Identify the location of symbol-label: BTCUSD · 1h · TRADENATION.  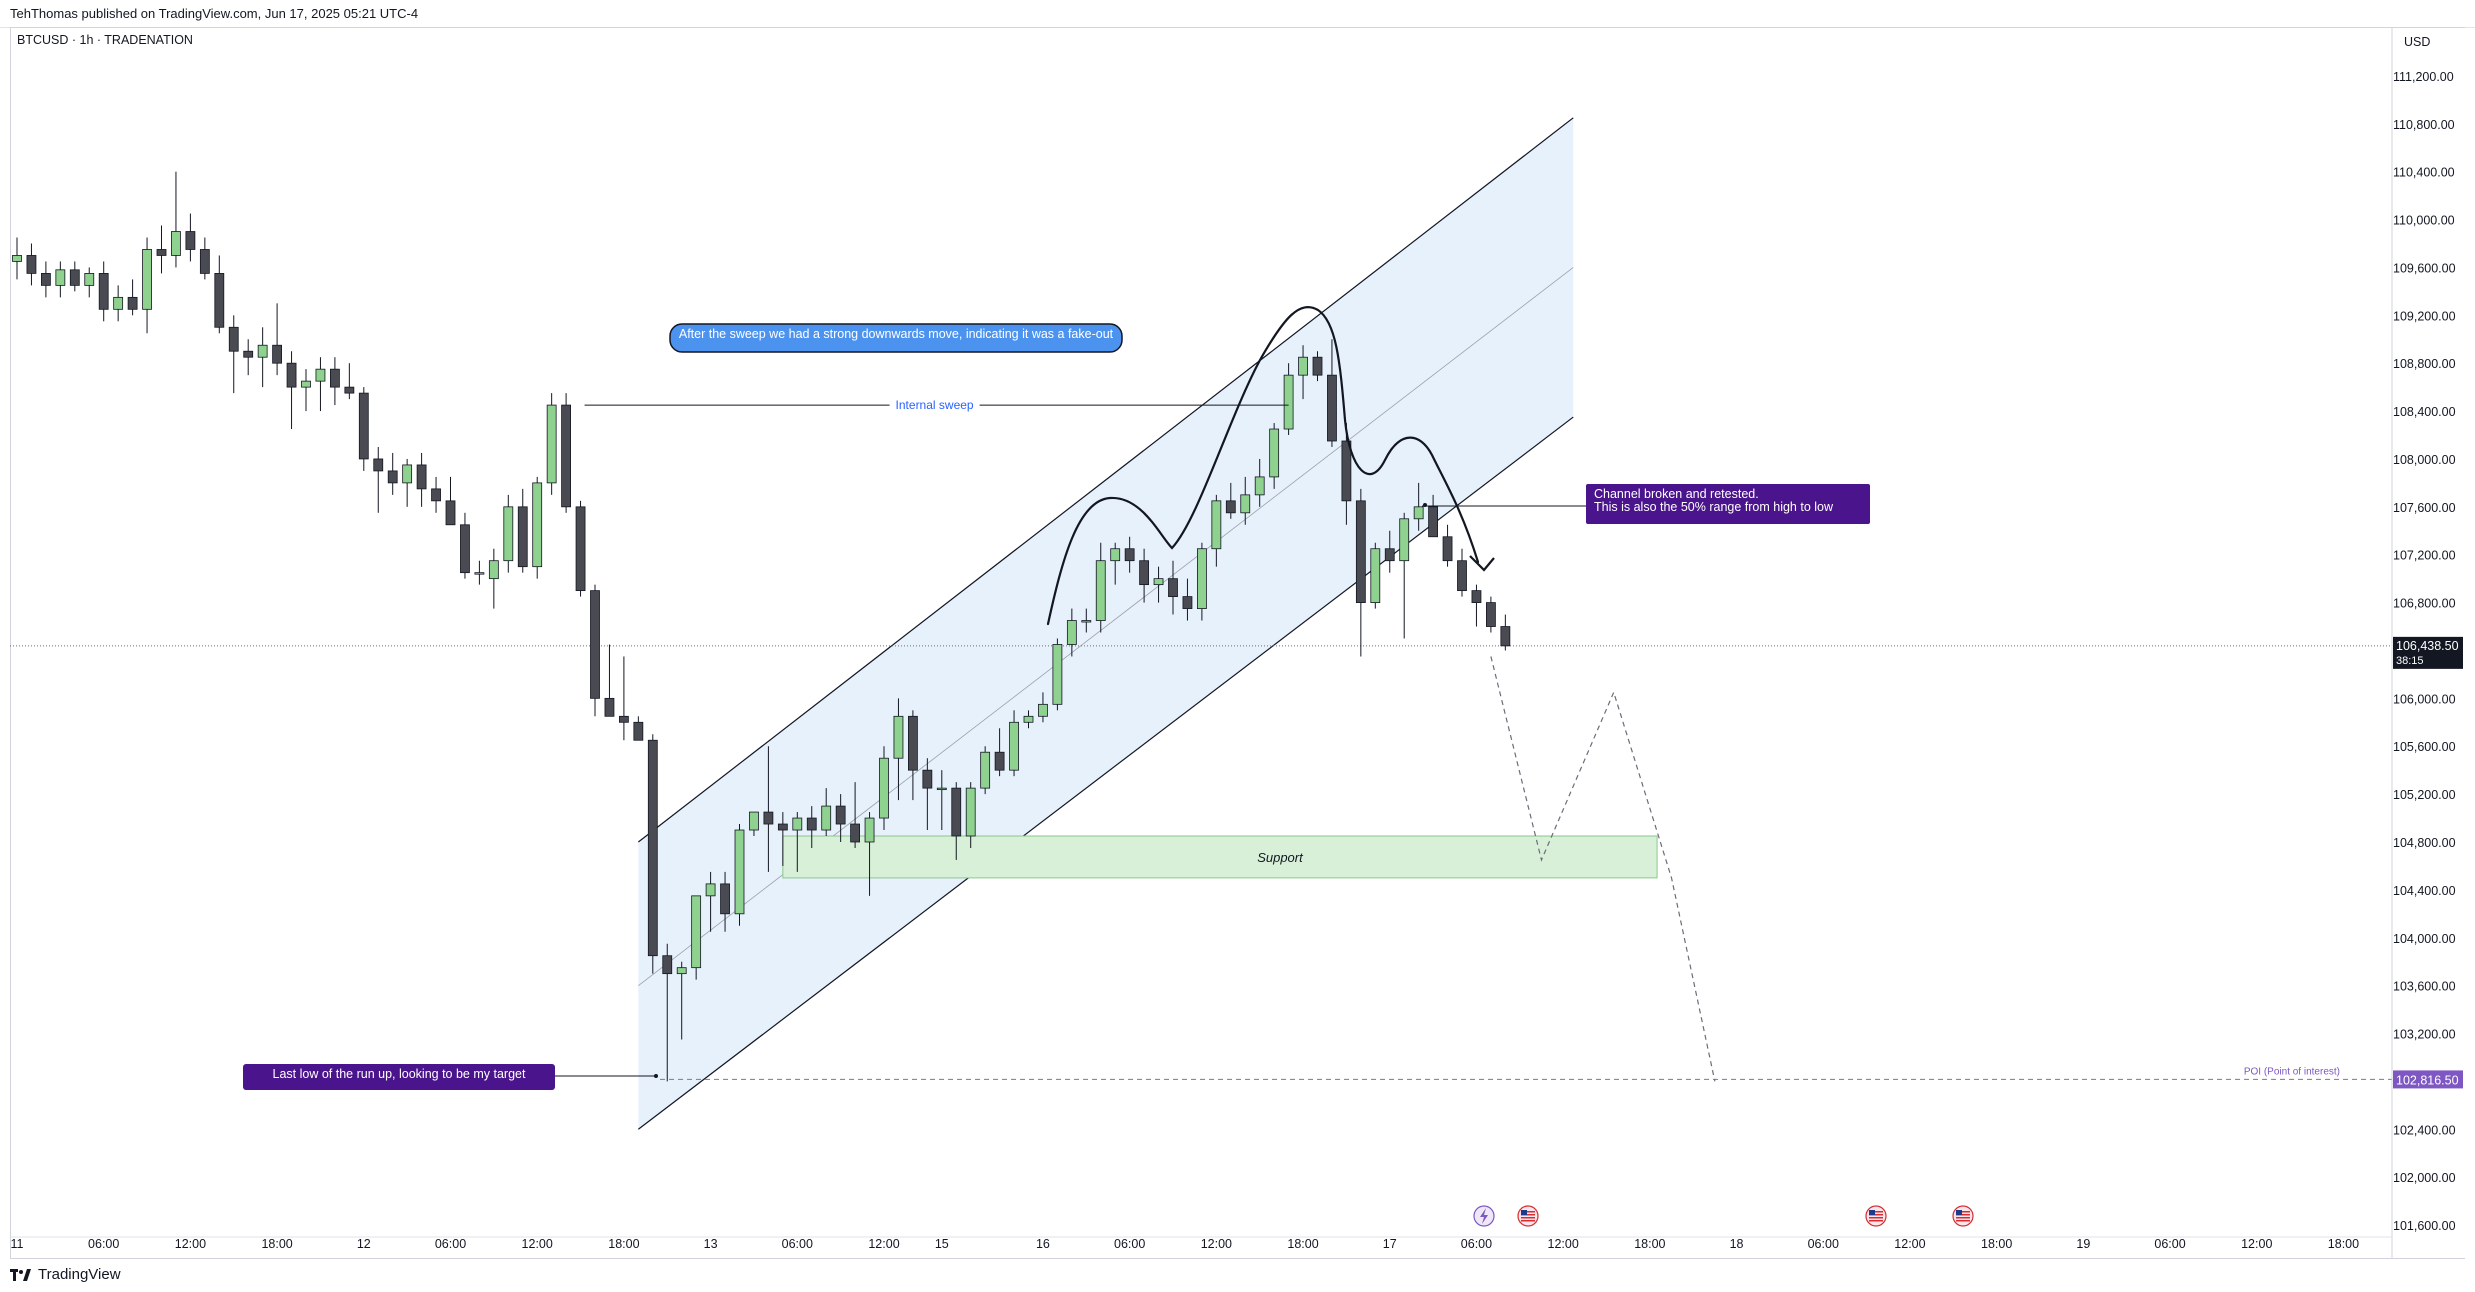
(105, 40).